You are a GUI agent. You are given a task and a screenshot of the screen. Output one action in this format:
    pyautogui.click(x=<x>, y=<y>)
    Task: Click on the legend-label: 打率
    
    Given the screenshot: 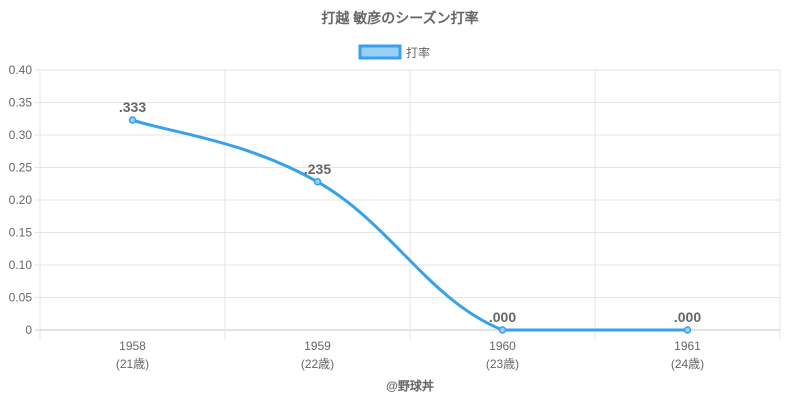 What is the action you would take?
    pyautogui.click(x=418, y=52)
    